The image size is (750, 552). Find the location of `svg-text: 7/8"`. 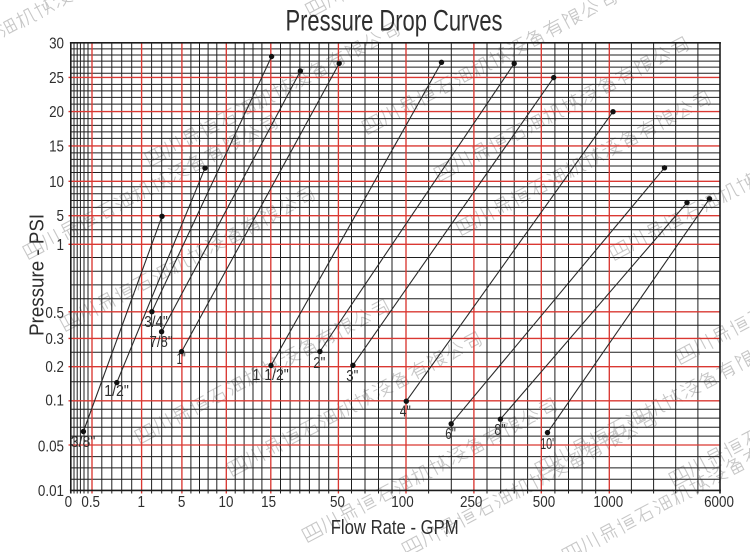

svg-text: 7/8" is located at coordinates (161, 342).